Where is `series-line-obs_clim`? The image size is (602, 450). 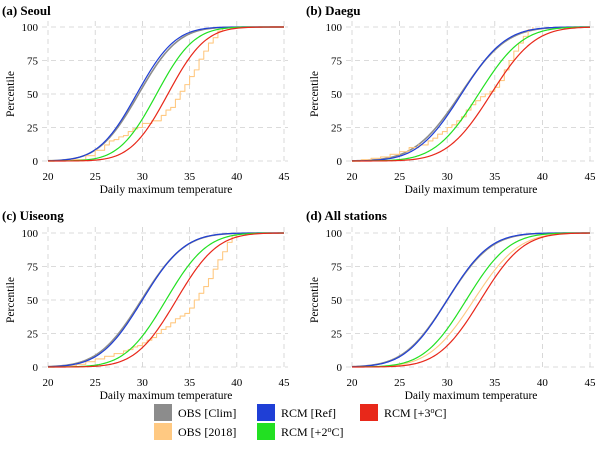
series-line-obs_clim is located at coordinates (165, 94).